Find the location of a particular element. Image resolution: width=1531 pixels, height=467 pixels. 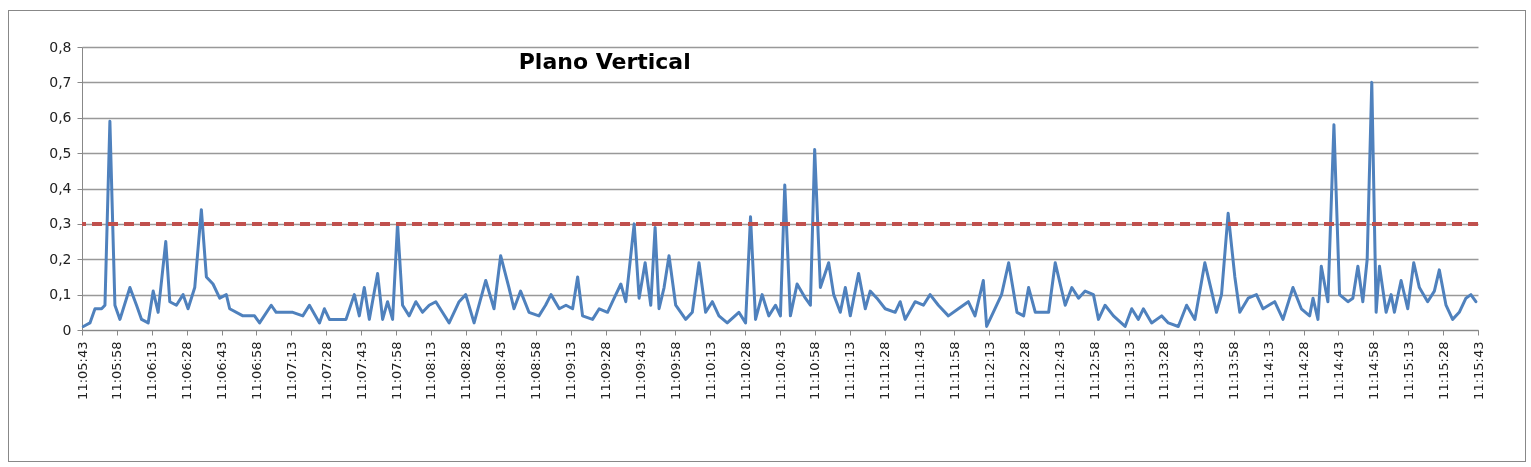

x-tick-label: 11:12:13 is located at coordinates (989, 370).